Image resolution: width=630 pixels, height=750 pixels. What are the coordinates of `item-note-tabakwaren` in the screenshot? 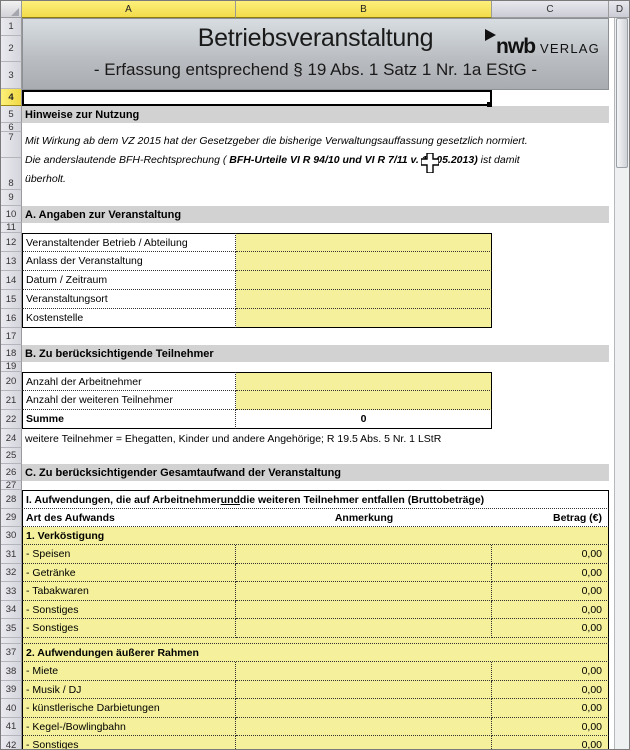 It's located at (364, 591).